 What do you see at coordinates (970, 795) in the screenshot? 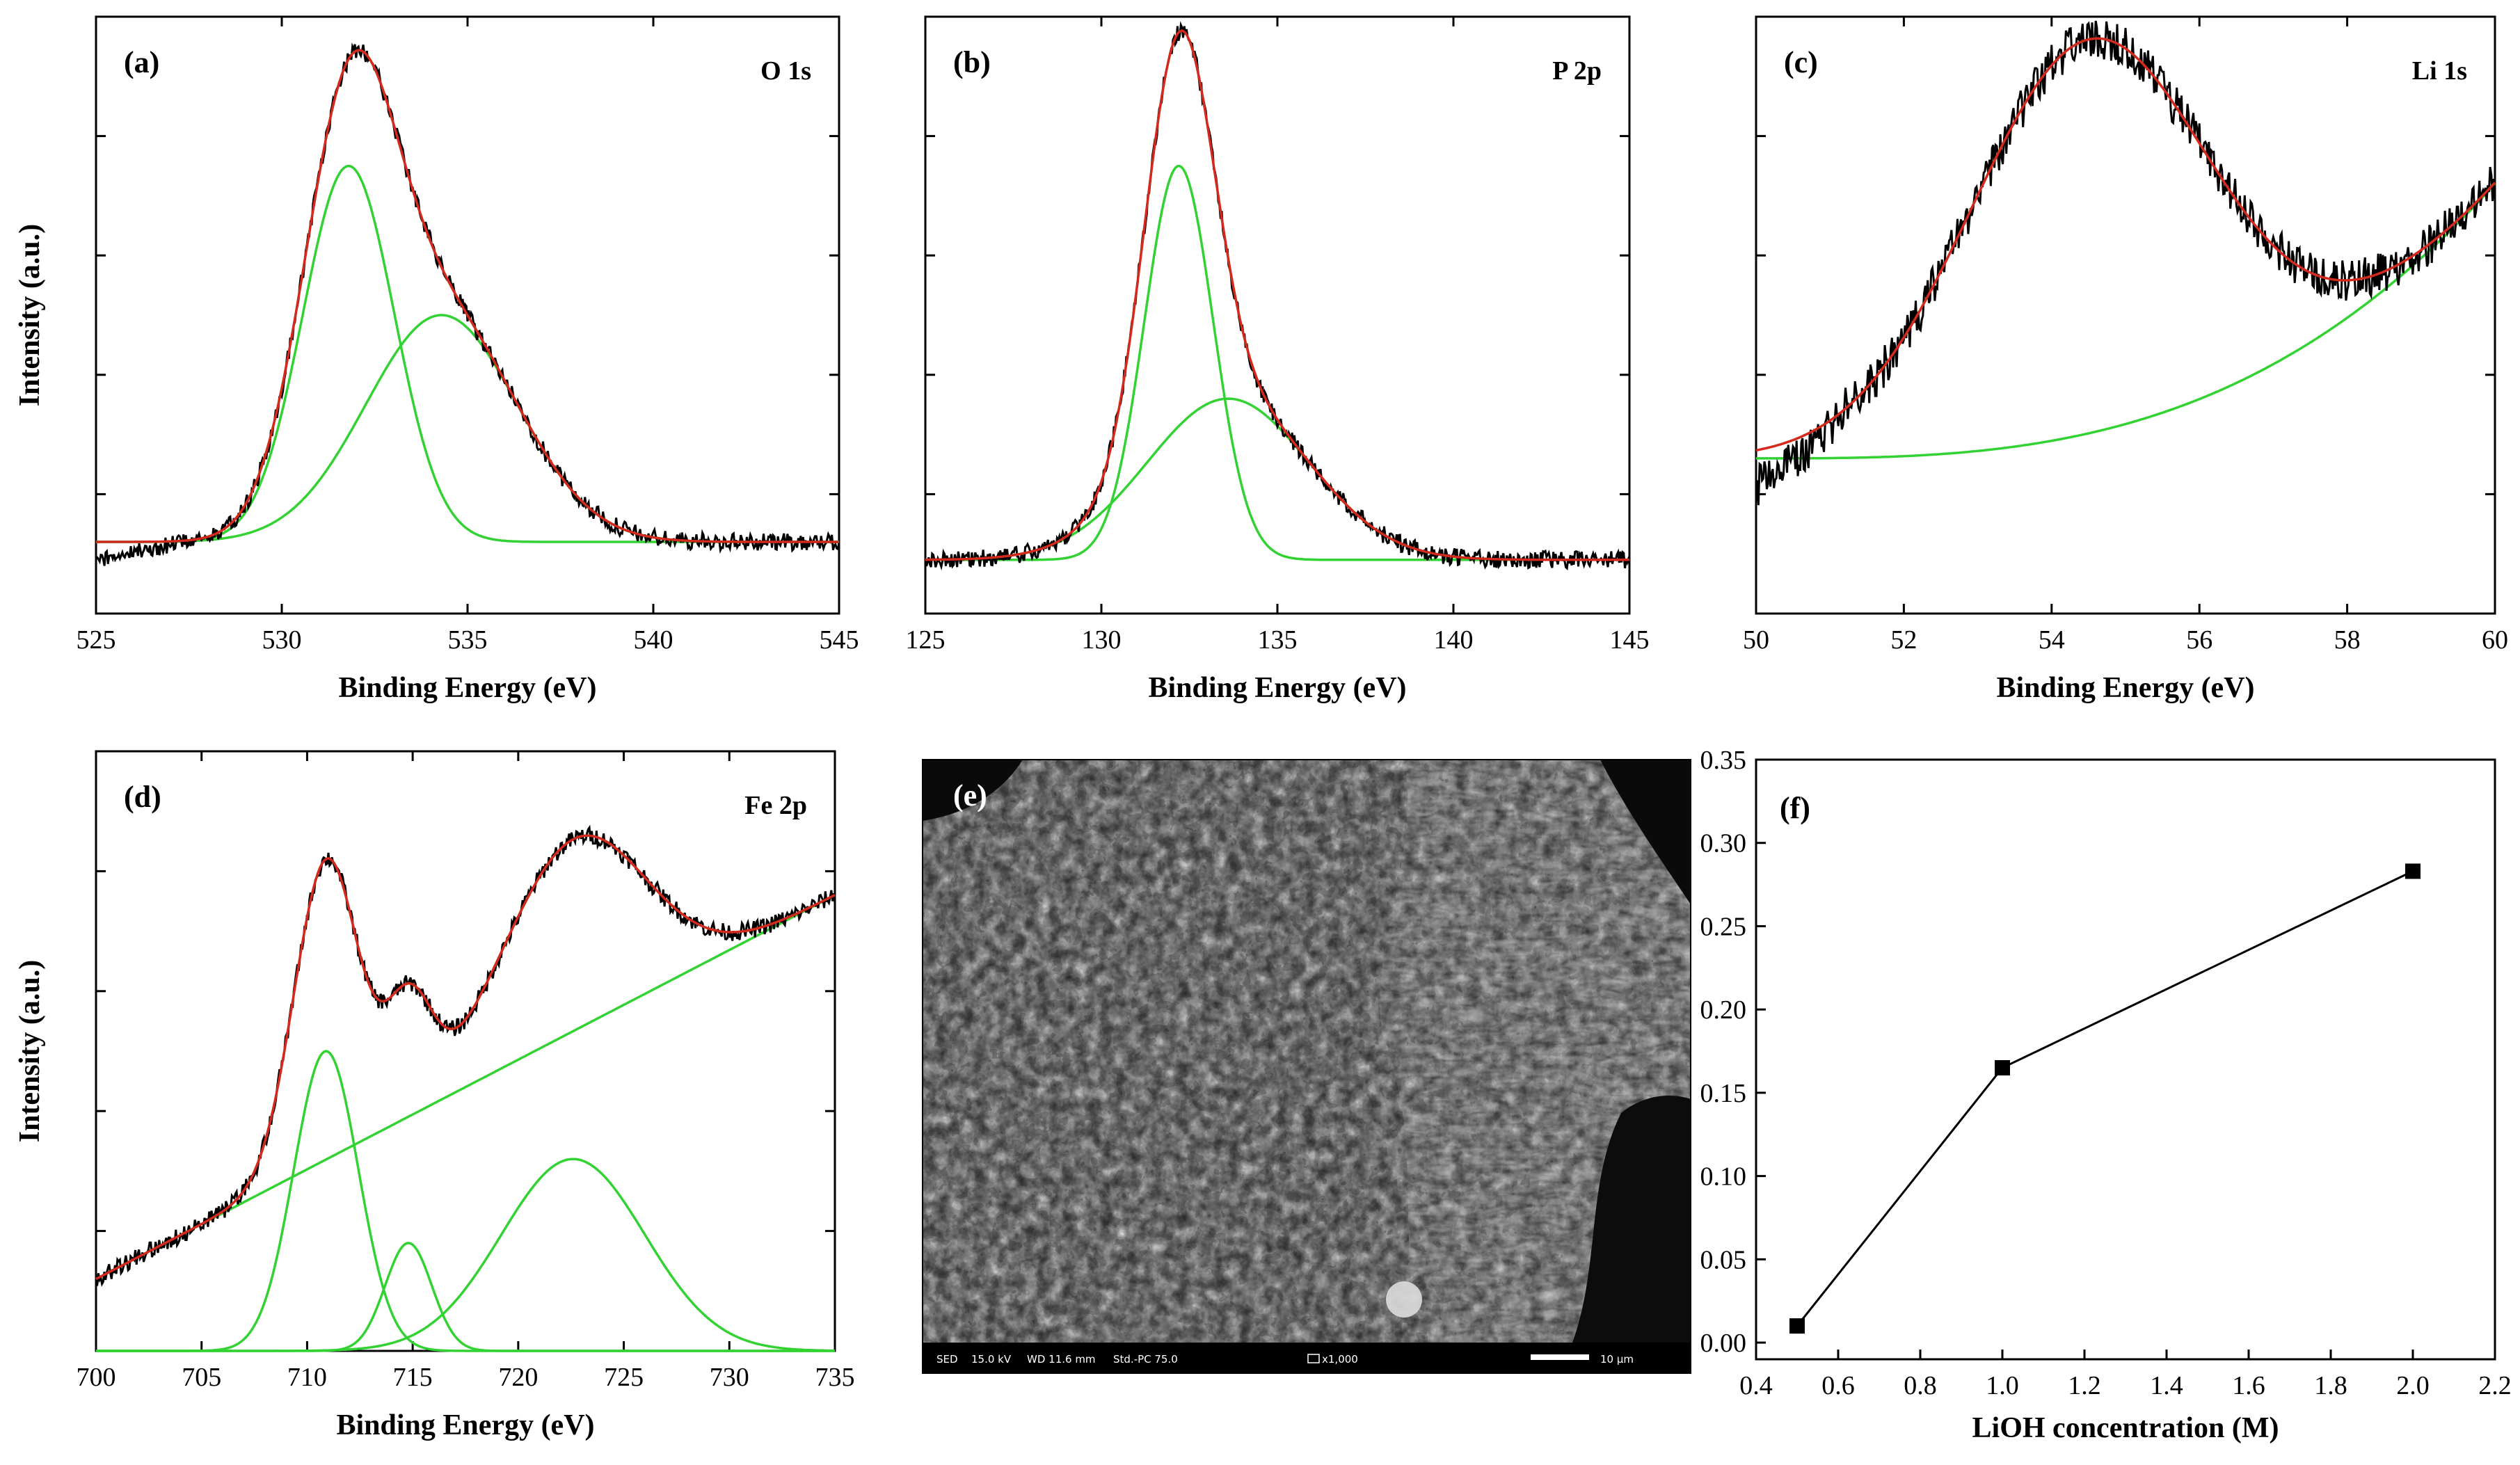
I see `panel-e-label: (e)` at bounding box center [970, 795].